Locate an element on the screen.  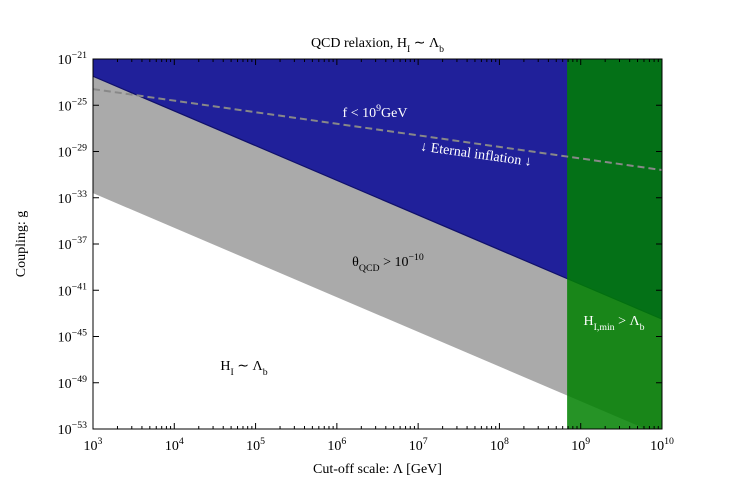
text-piece: 5 is located at coordinates (262, 441).